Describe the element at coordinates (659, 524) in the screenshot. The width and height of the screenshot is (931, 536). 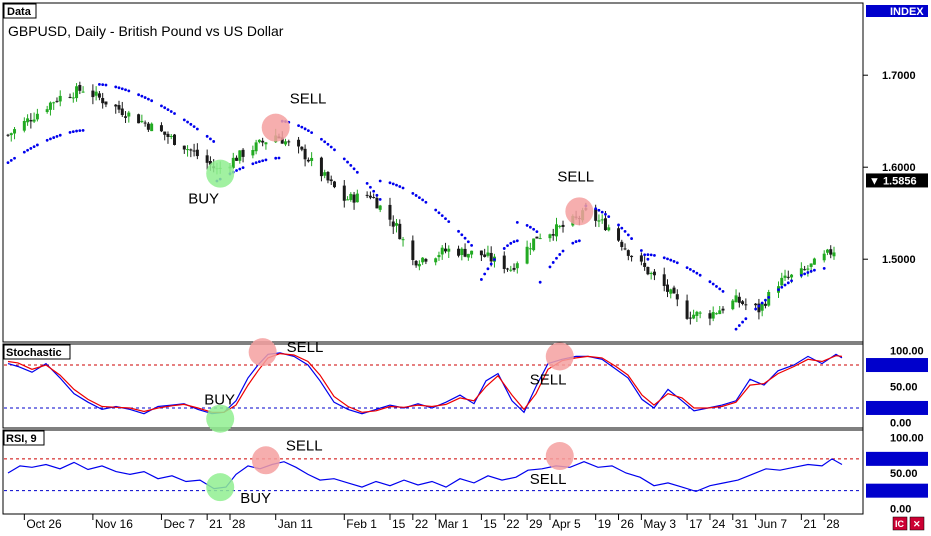
I see `x-tick-label: May 3` at that location.